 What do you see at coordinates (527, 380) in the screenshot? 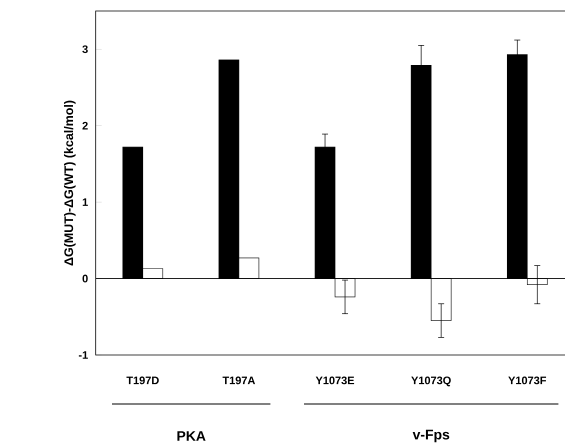
I see `x-tick-label: Y1073F` at bounding box center [527, 380].